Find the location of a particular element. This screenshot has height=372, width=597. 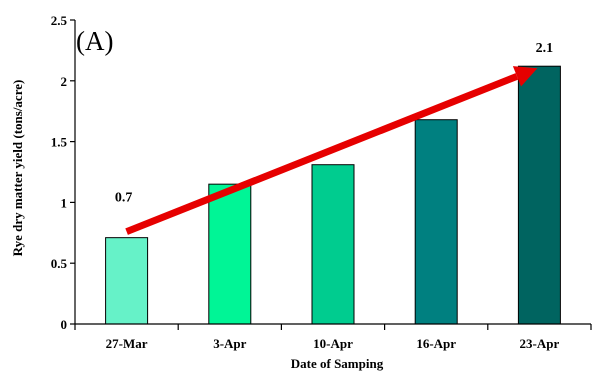

y-tick-label: 0.5 is located at coordinates (59, 263).